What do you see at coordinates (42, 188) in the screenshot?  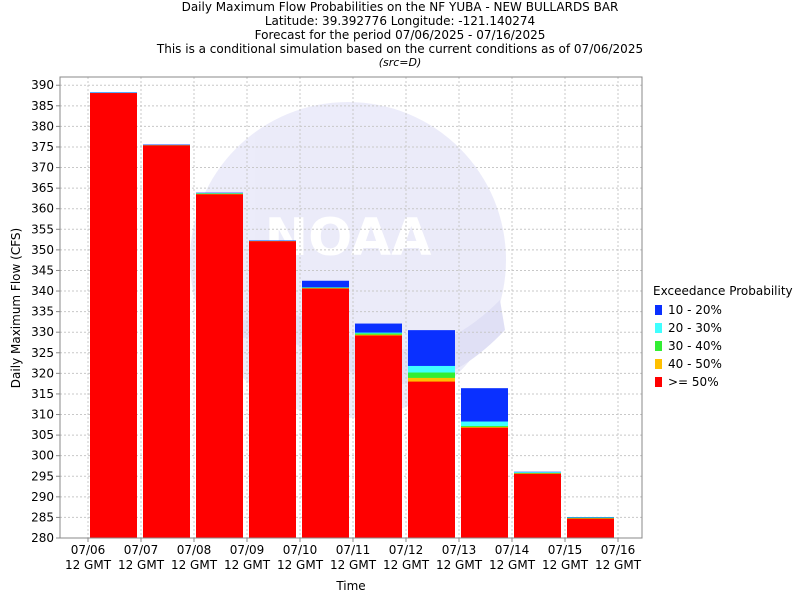 I see `y-tick-label: 365` at bounding box center [42, 188].